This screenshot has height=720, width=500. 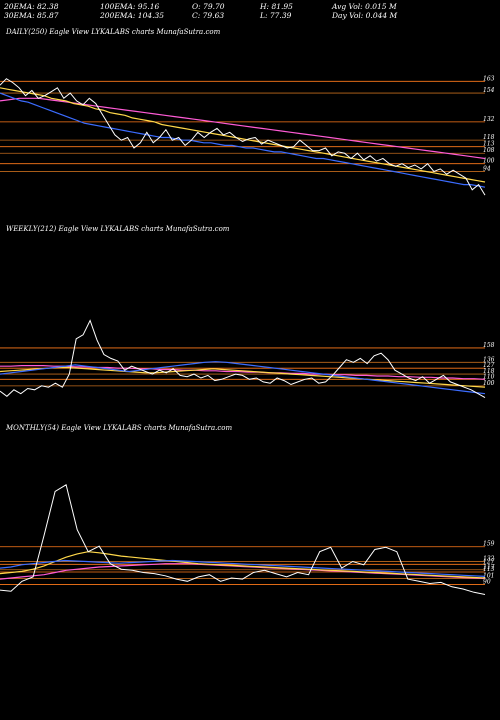 I want to click on level-label-108: 108, so click(x=489, y=150).